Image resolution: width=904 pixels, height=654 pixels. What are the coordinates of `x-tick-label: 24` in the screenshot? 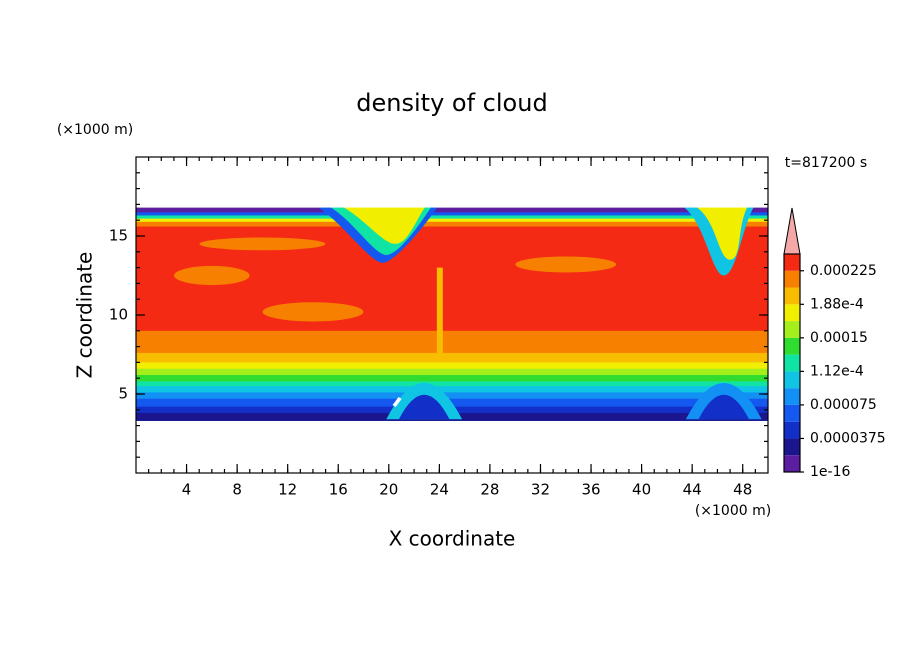 It's located at (439, 490).